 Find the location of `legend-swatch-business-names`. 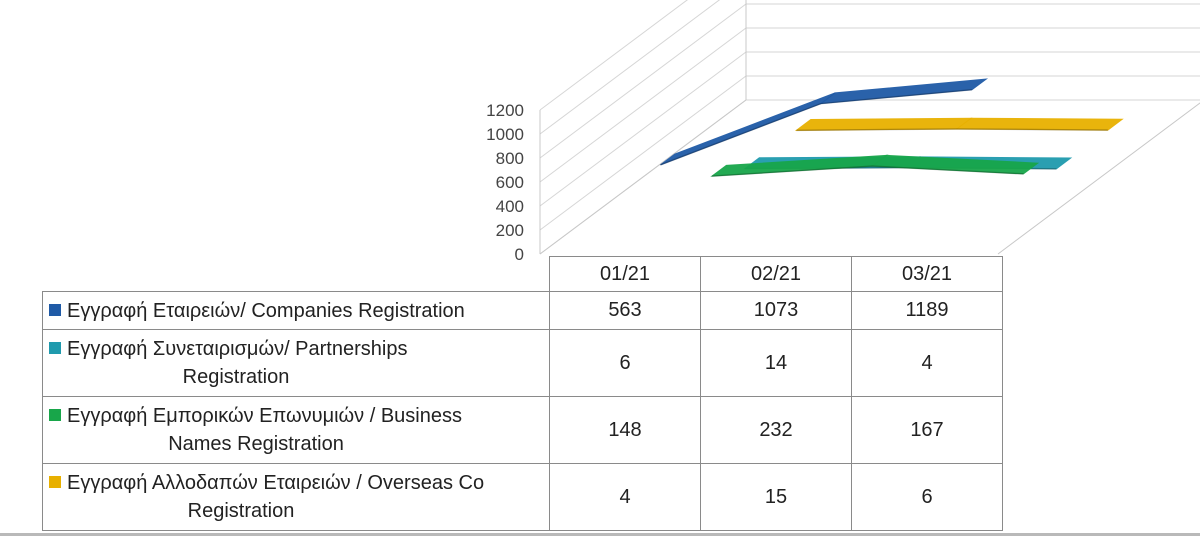

legend-swatch-business-names is located at coordinates (55, 415).